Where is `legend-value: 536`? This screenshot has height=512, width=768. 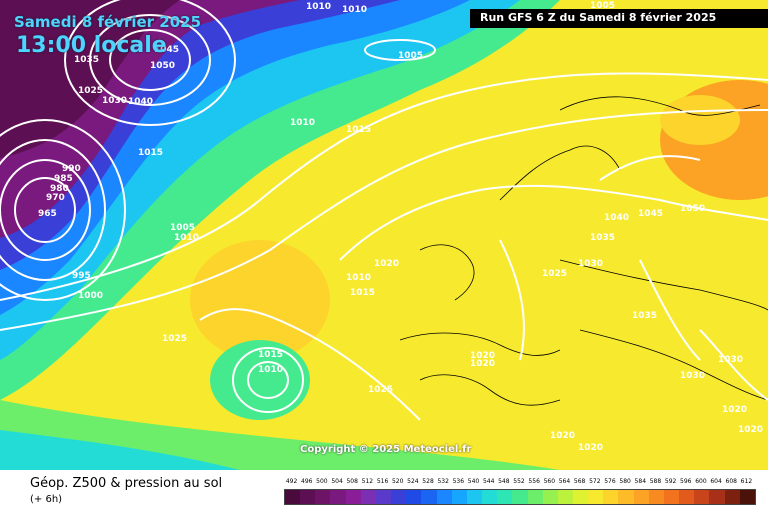 legend-value: 536 is located at coordinates (458, 481).